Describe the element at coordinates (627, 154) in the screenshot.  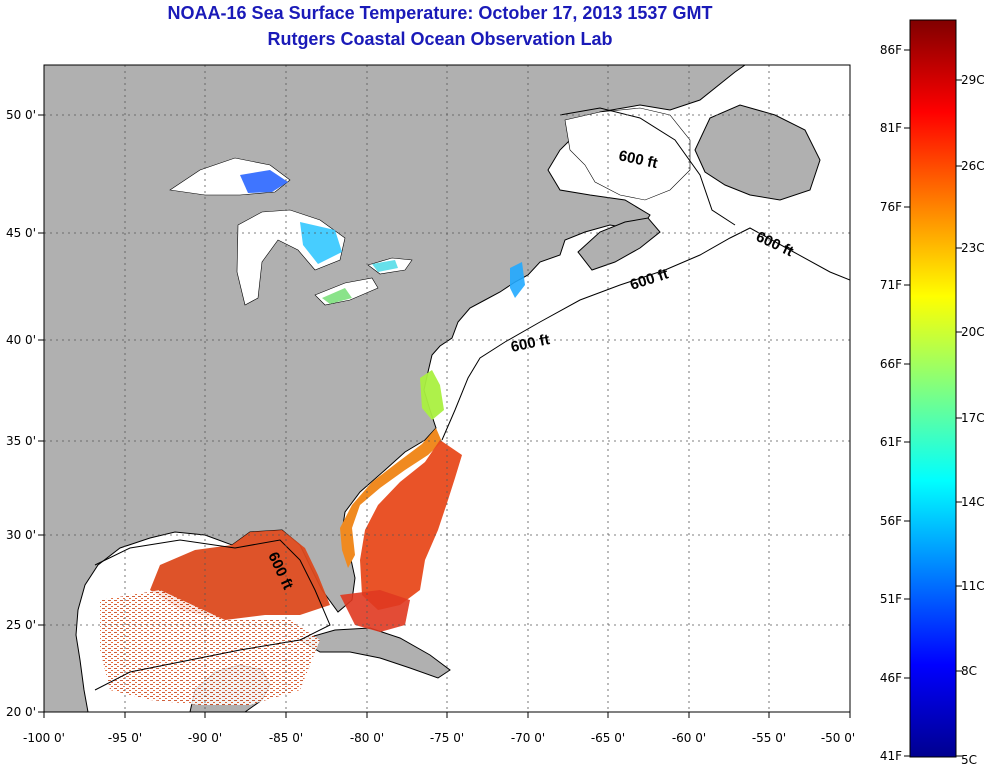
I see `gulf-st-lawrence` at that location.